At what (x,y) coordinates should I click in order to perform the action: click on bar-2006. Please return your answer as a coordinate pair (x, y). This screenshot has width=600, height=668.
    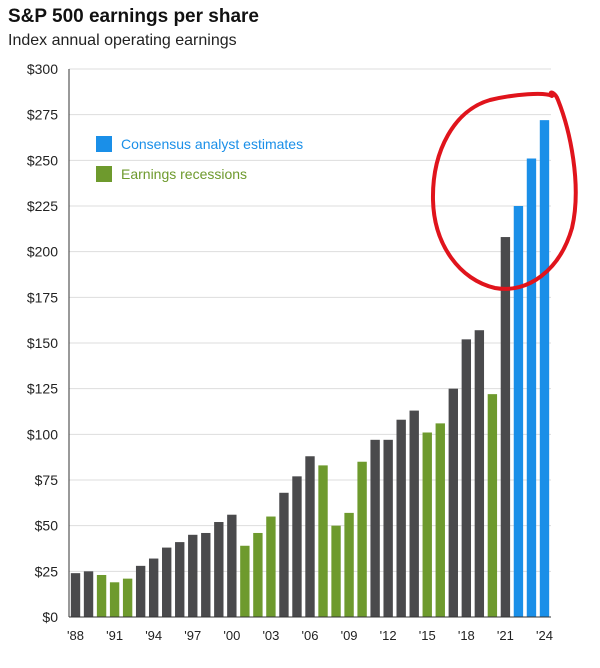
    Looking at the image, I should click on (310, 536).